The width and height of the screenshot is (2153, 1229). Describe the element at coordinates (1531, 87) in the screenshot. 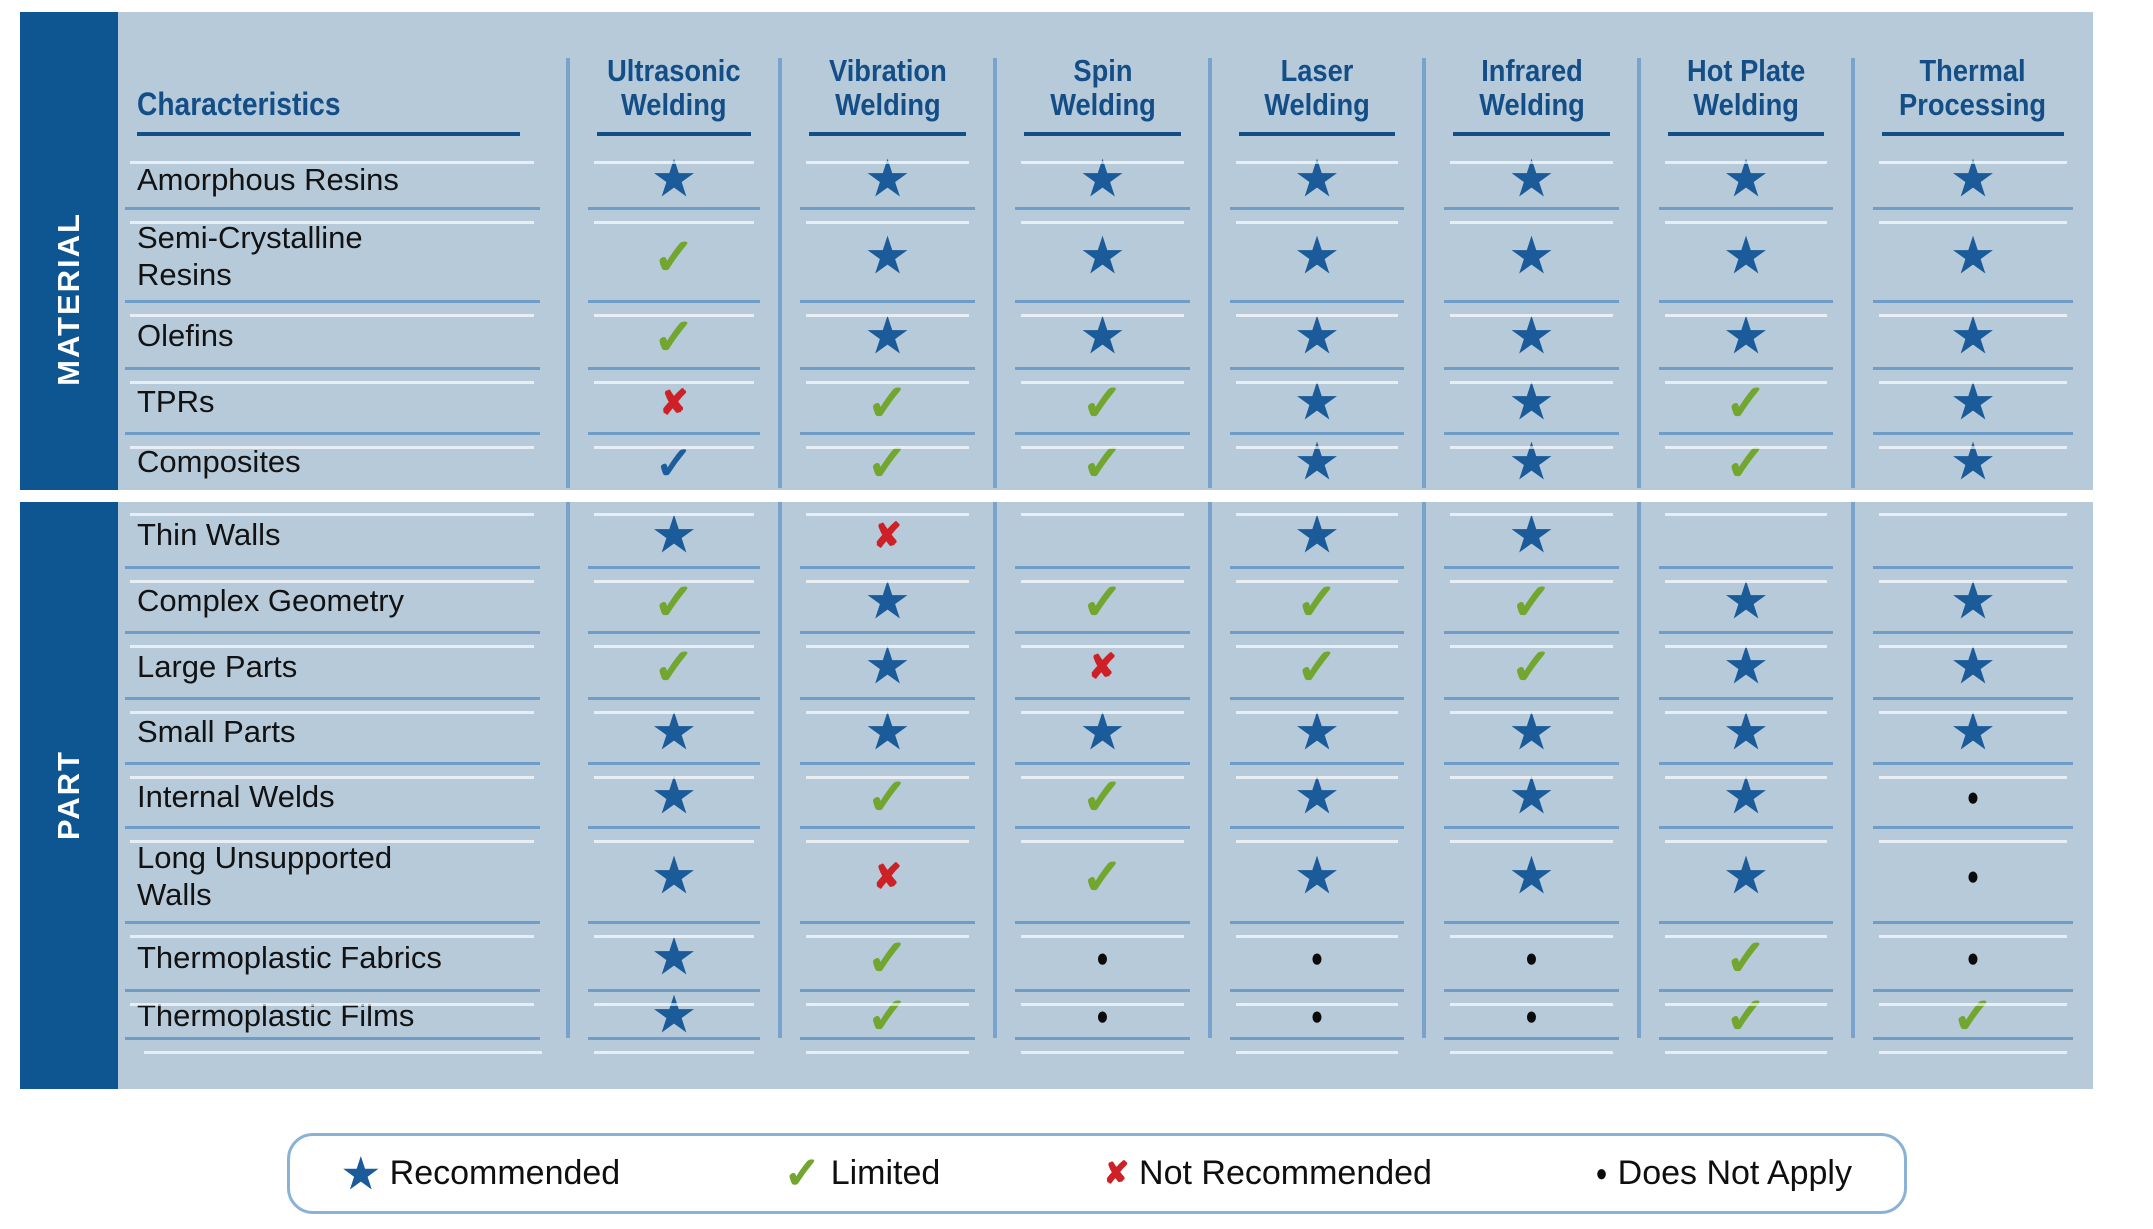

I see `header-text: Infrared Welding` at that location.